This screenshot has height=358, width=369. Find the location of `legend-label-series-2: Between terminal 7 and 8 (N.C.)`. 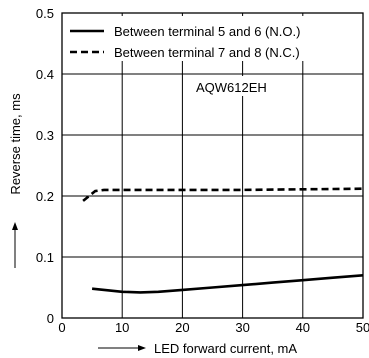

legend-label-series-2: Between terminal 7 and 8 (N.C.) is located at coordinates (207, 52).